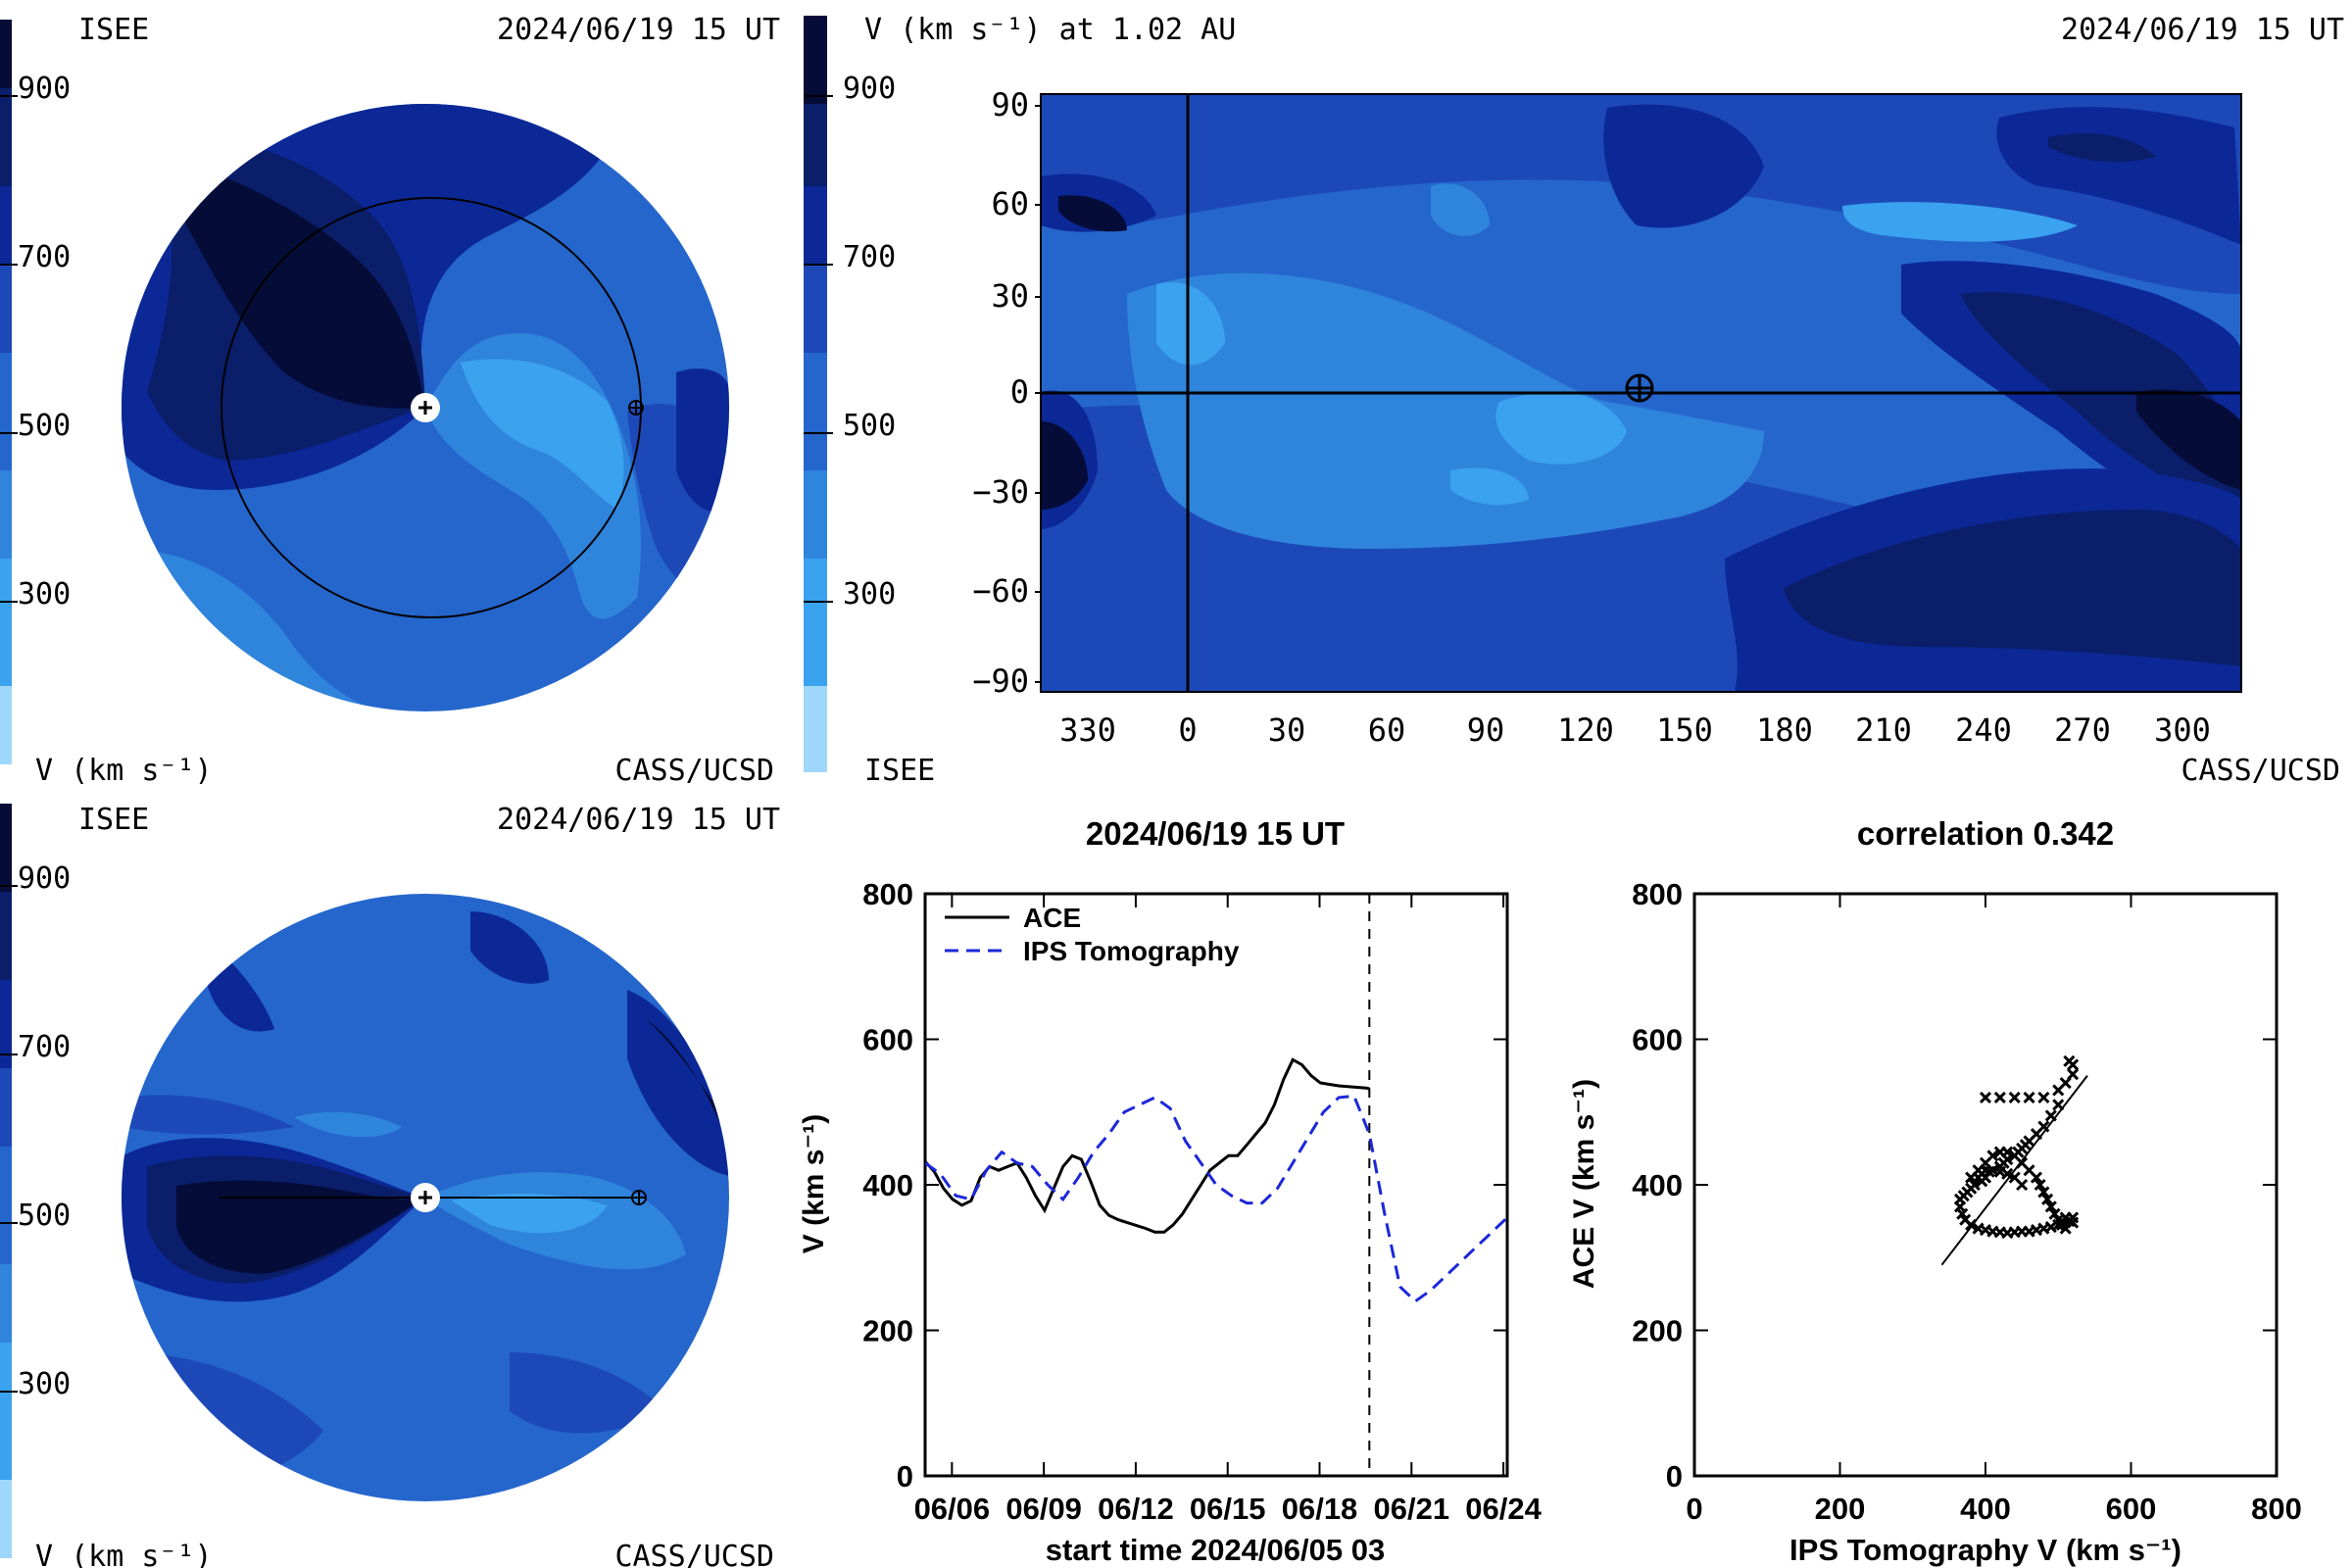 Image resolution: width=2352 pixels, height=1568 pixels. Describe the element at coordinates (1985, 1509) in the screenshot. I see `x-tick-label: 400` at that location.